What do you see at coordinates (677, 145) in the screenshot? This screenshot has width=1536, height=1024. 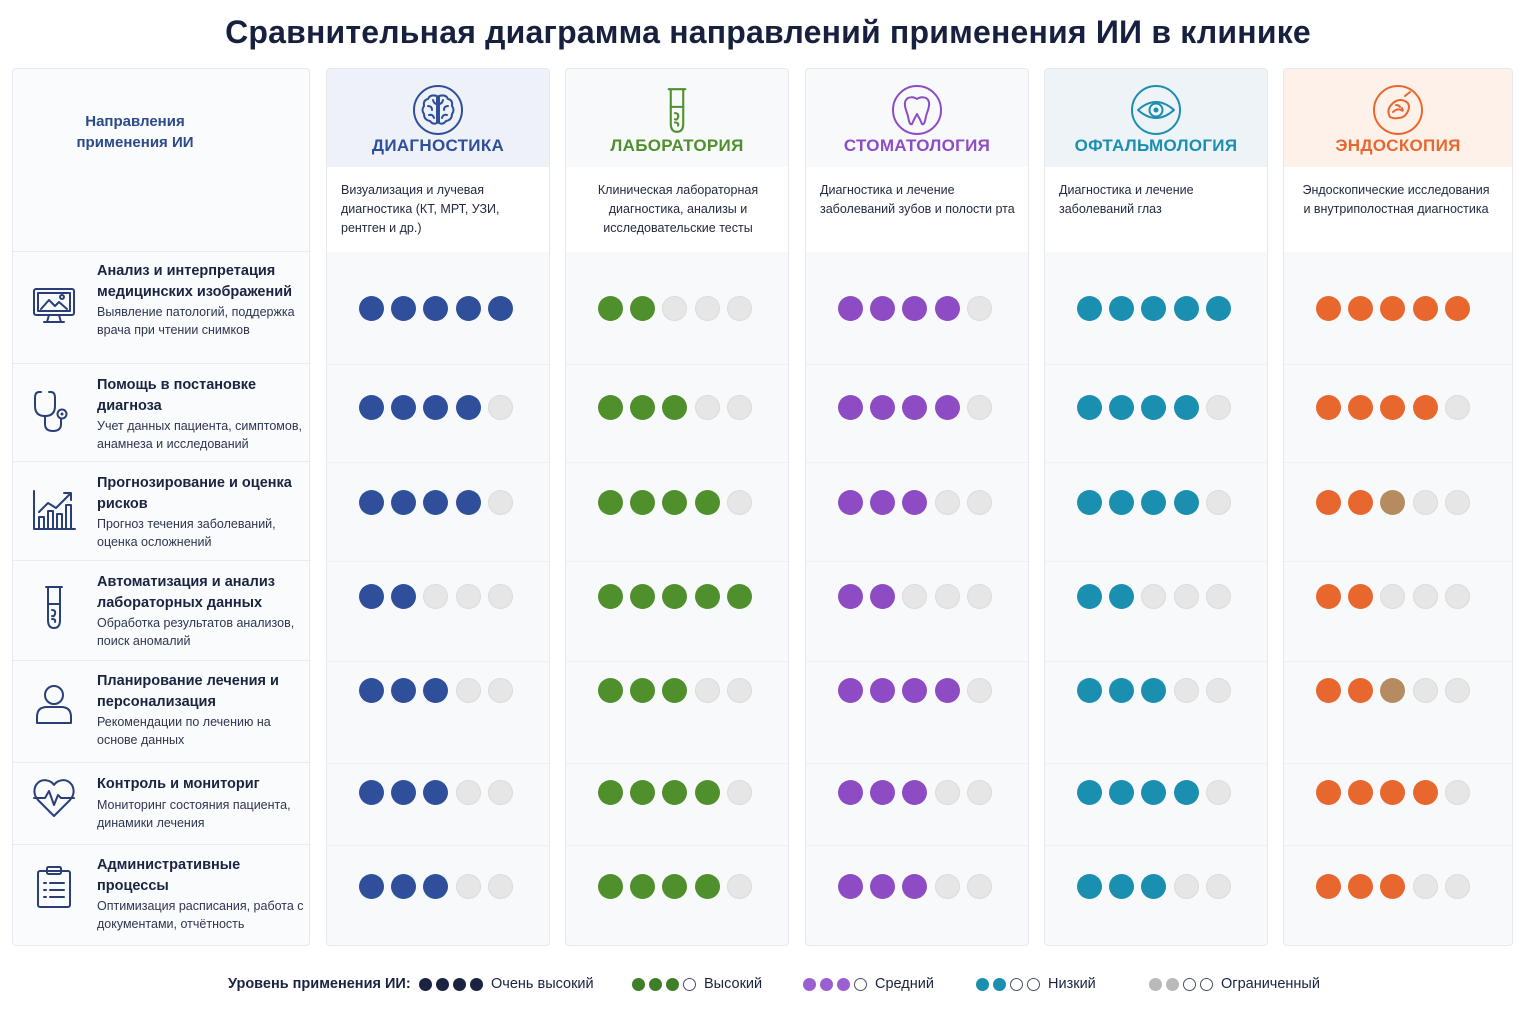 I see `column-title: ЛАБОРАТОРИЯ` at bounding box center [677, 145].